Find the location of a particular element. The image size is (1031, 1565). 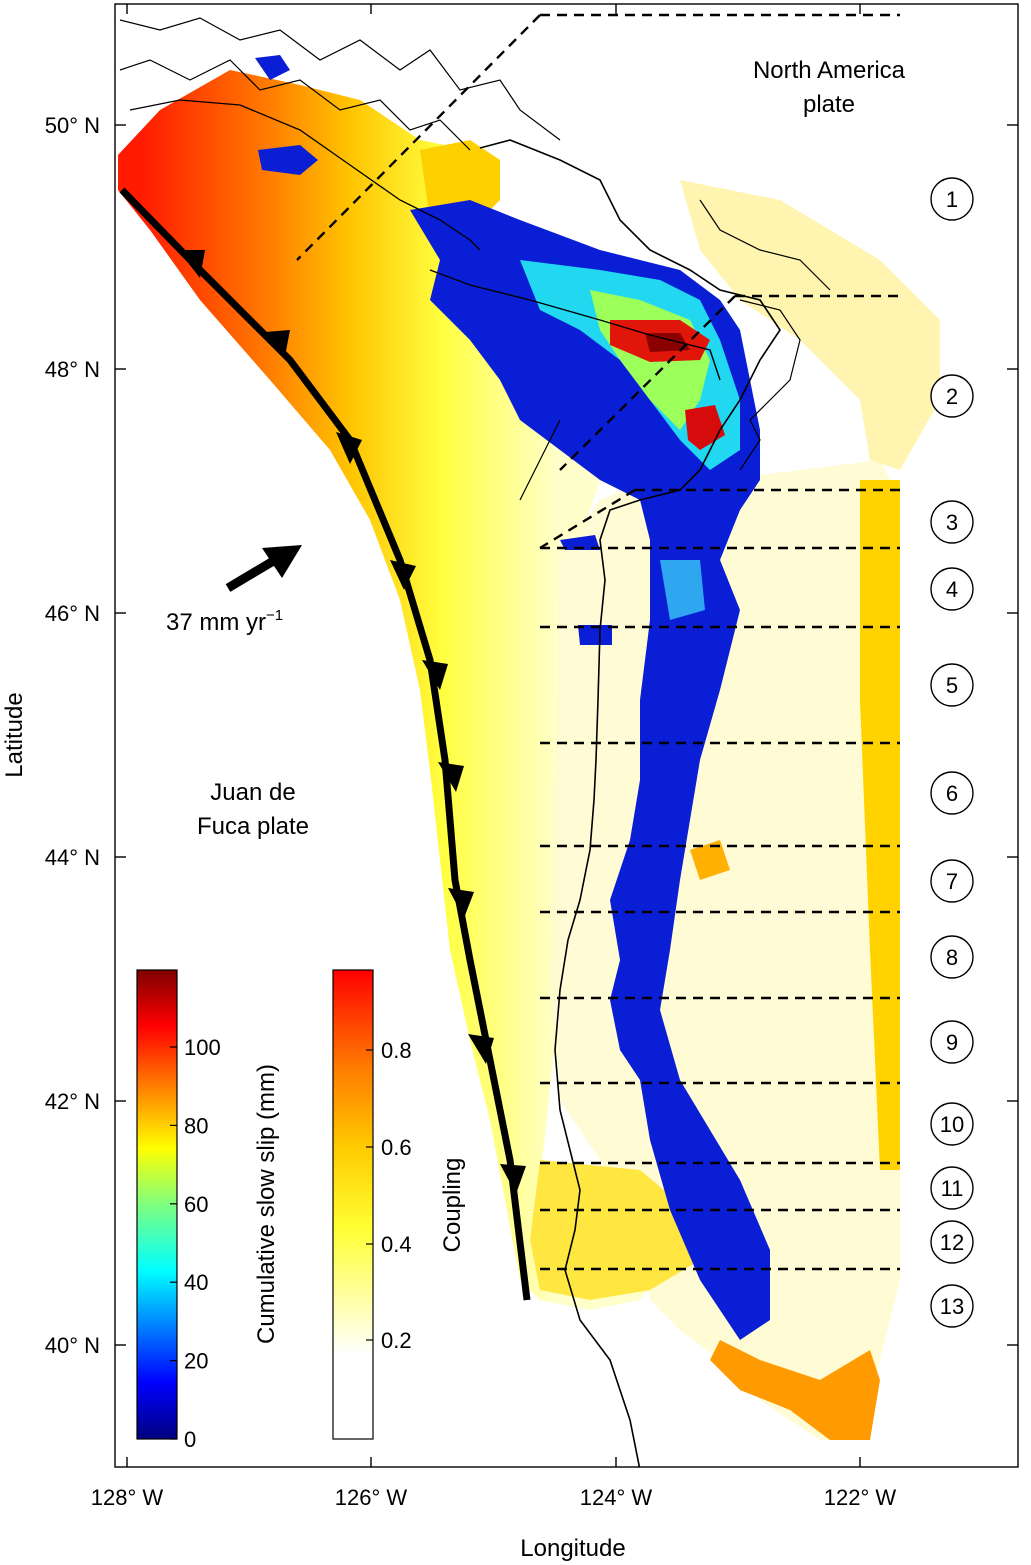

x-axis-title: Longitude is located at coordinates (572, 1548).